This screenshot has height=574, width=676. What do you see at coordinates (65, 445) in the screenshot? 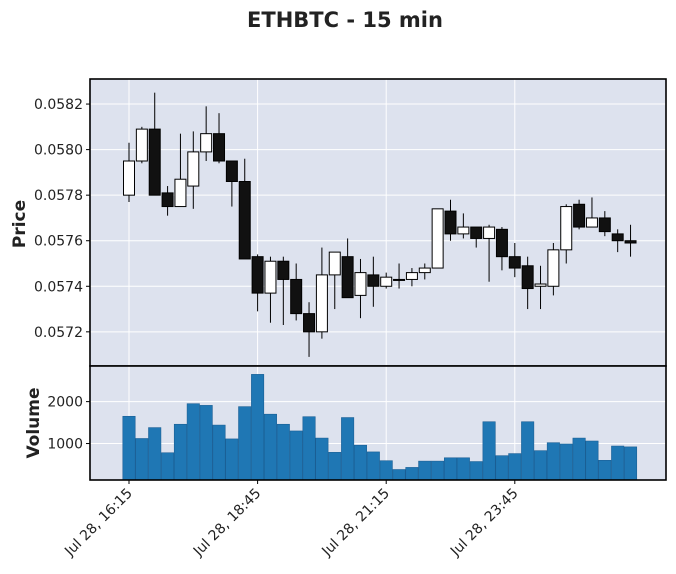
I see `volume-tick-label: 1000` at bounding box center [65, 445].